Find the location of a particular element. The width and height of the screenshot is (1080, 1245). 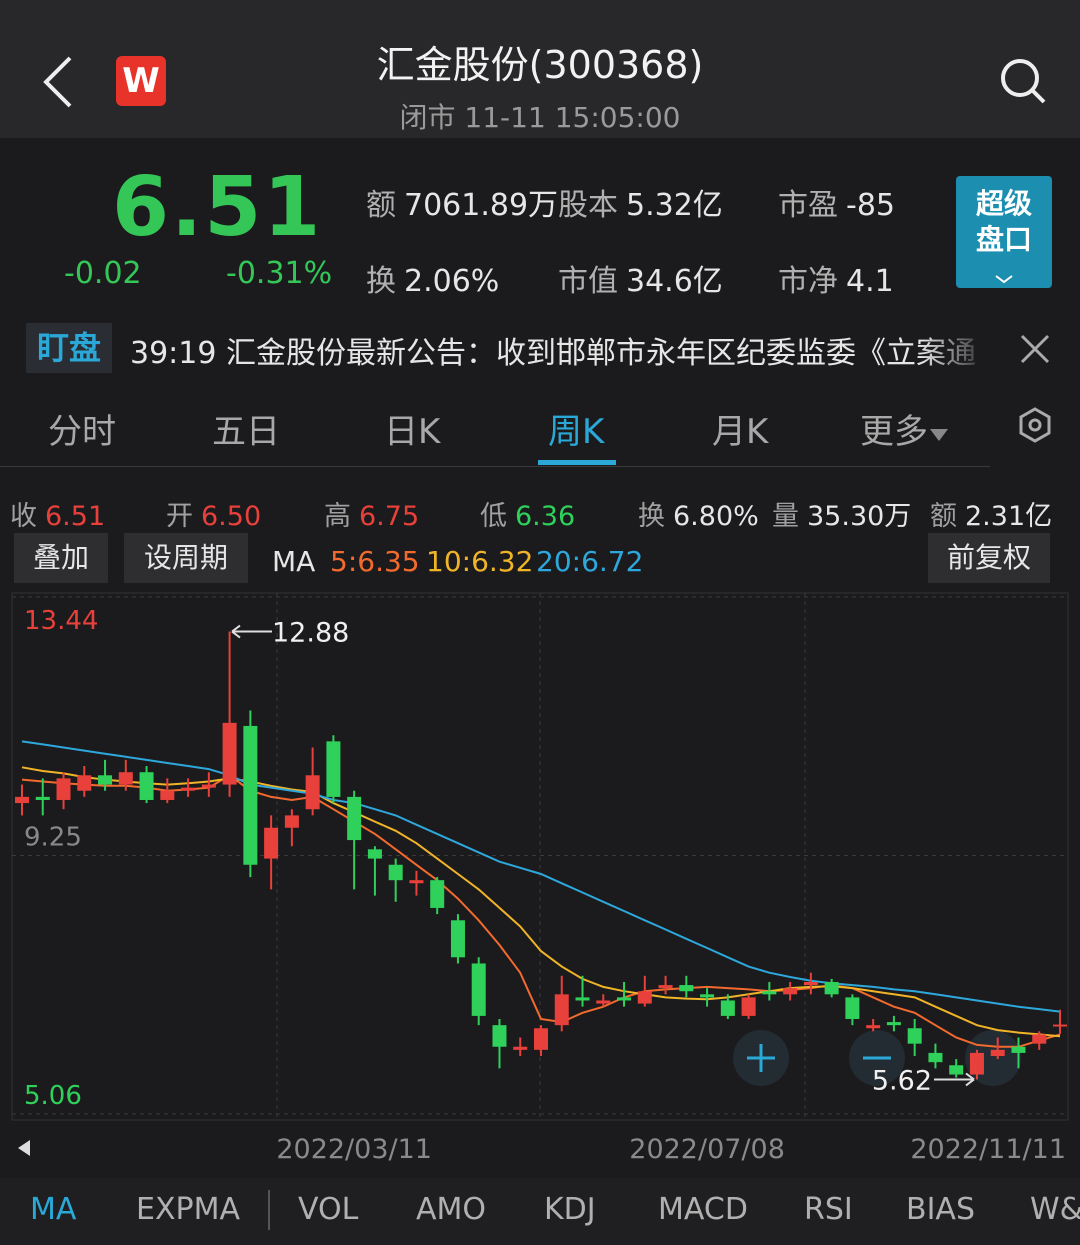

ma-legend: 20:6.72 is located at coordinates (590, 561).